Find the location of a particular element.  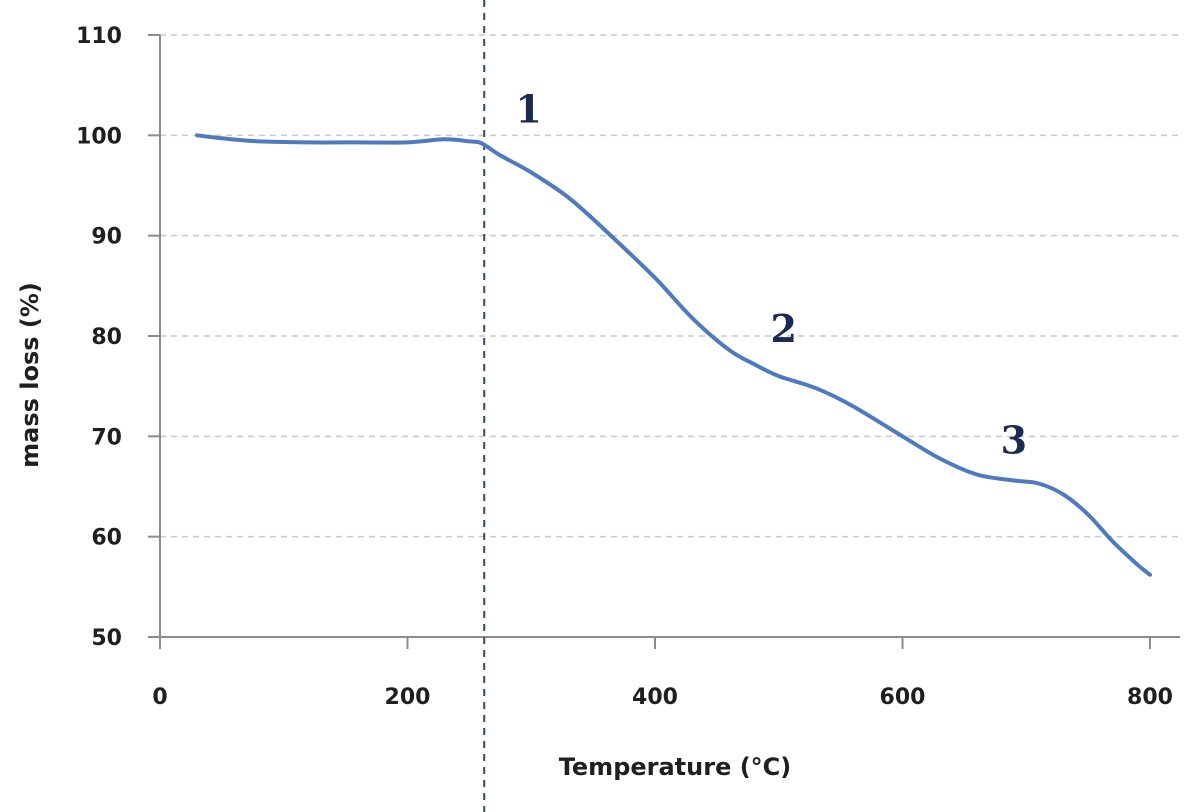

x-tick-label: 0 is located at coordinates (159, 697).